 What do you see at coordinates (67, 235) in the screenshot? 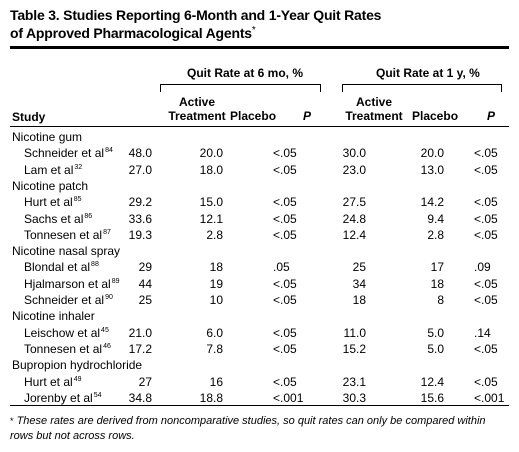
I see `study-name-cell: Tonnesen et al87` at bounding box center [67, 235].